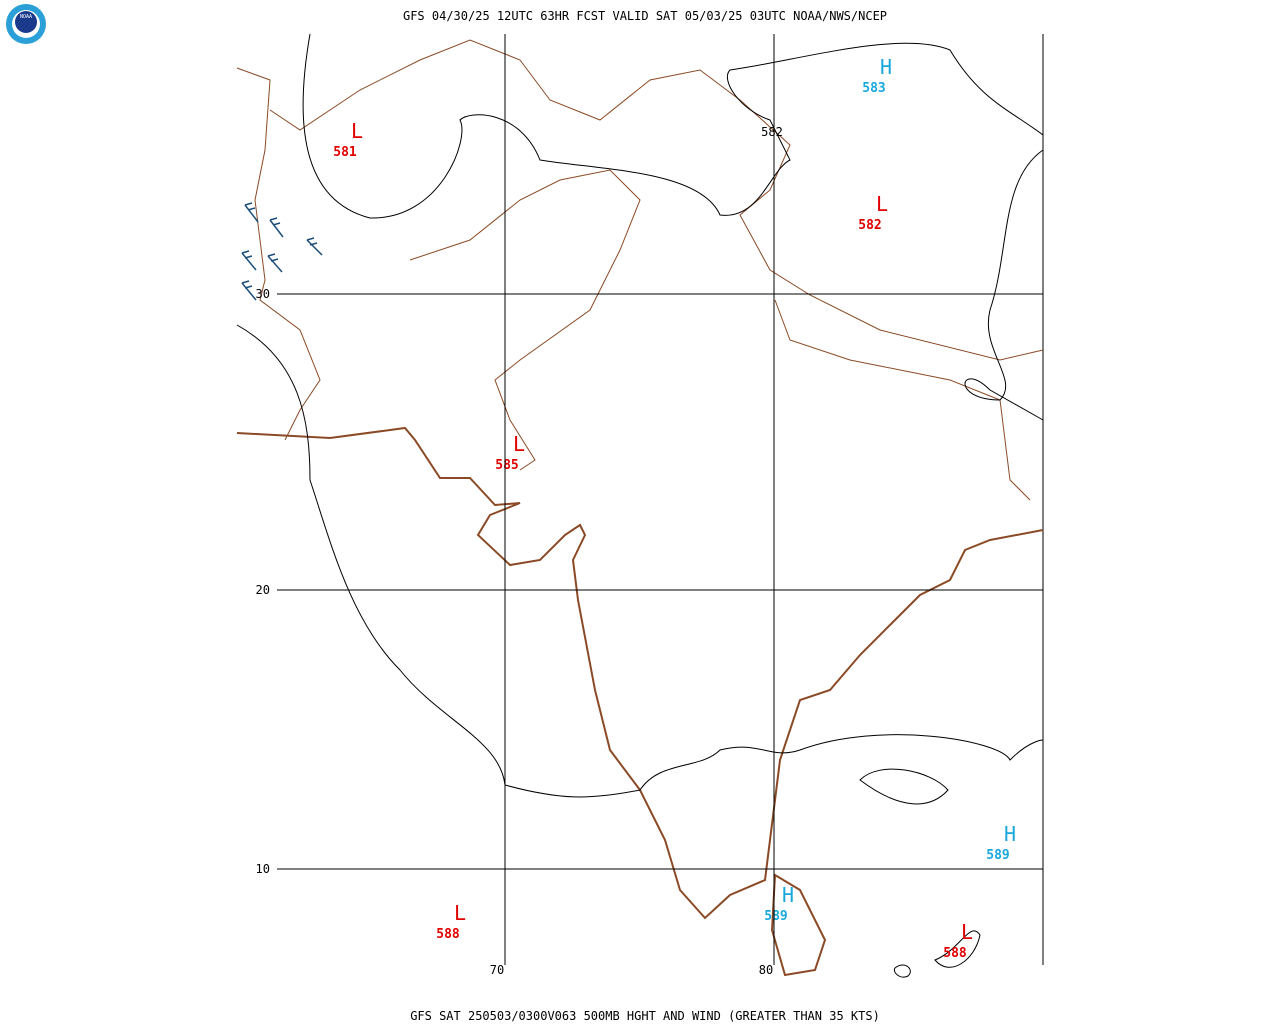  What do you see at coordinates (263, 869) in the screenshot?
I see `latitude-label: 10` at bounding box center [263, 869].